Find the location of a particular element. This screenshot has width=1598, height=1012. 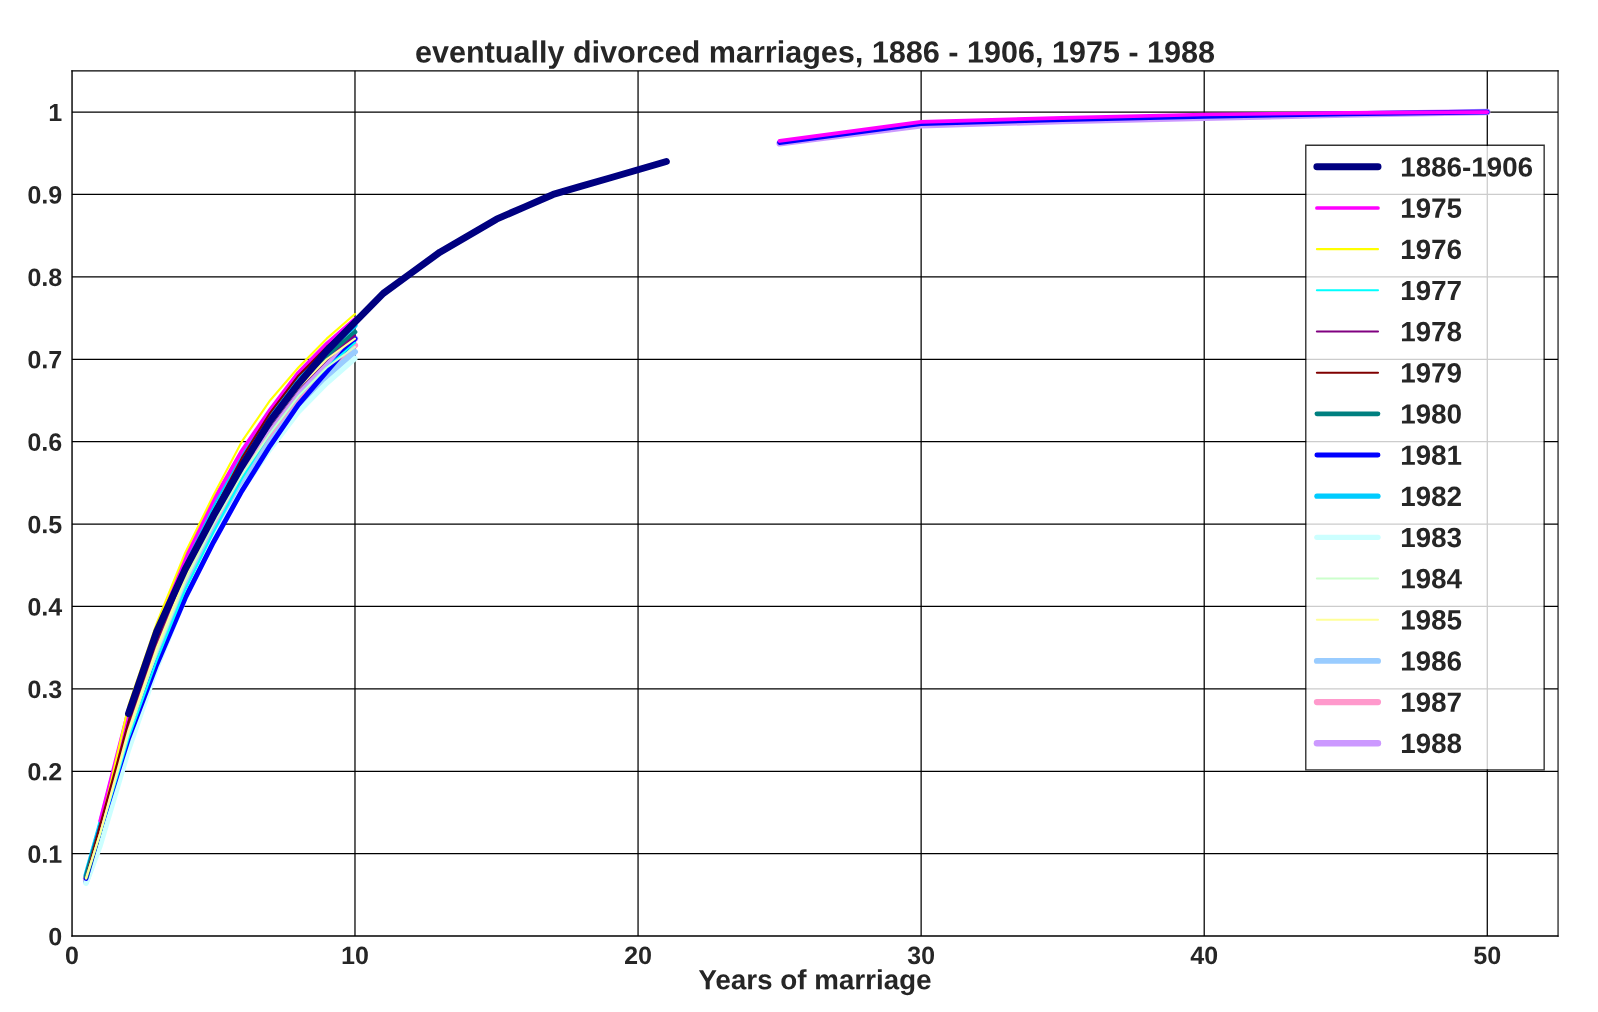

legend-label: 1978 is located at coordinates (1431, 331).